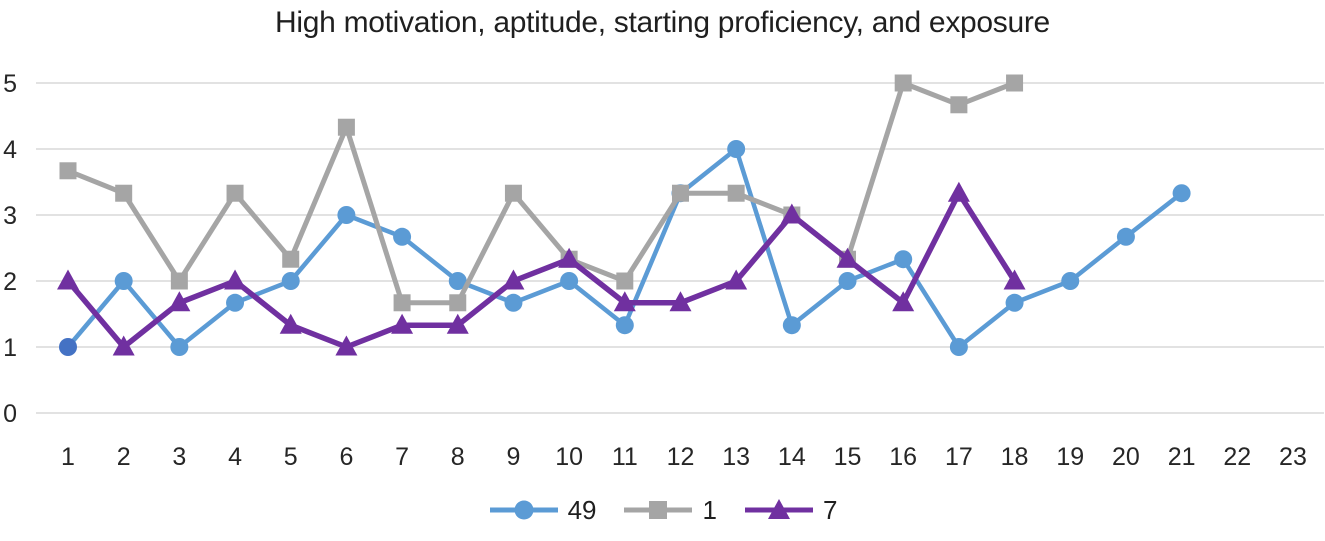 The image size is (1325, 541). I want to click on x-tick-label: 23, so click(1293, 457).